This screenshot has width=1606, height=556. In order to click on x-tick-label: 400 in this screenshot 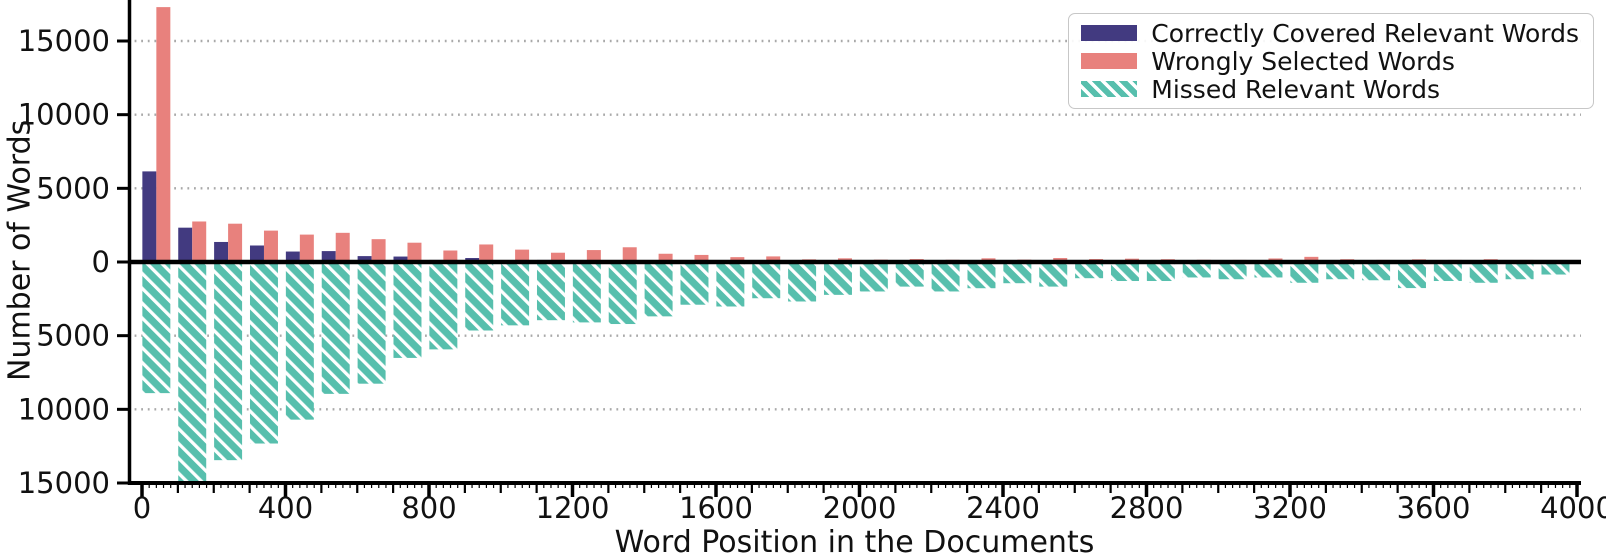, I will do `click(285, 508)`.